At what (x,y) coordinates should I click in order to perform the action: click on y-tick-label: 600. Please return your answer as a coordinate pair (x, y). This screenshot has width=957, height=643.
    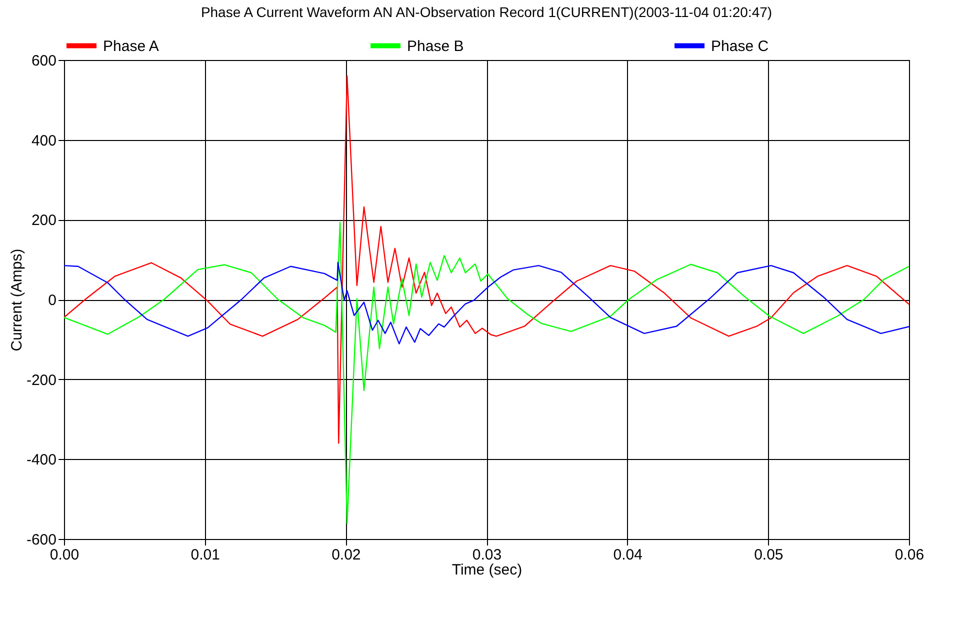
    Looking at the image, I should click on (43, 61).